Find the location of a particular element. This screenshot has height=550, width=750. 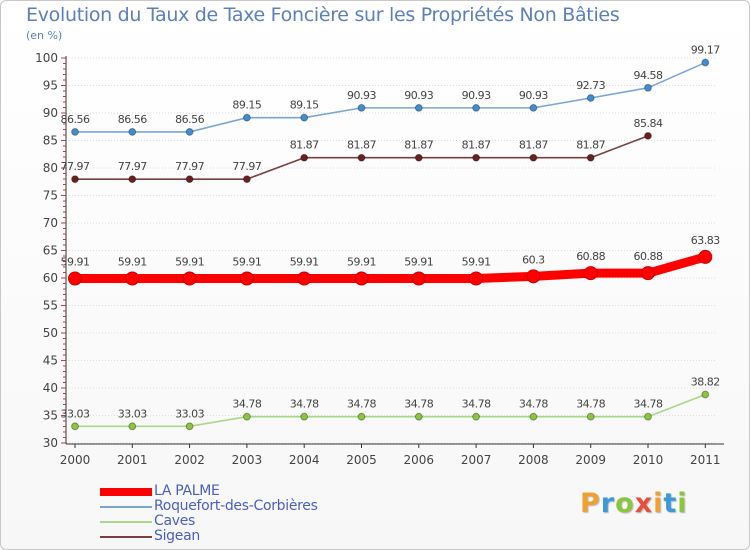

logo-letter: t is located at coordinates (670, 503).